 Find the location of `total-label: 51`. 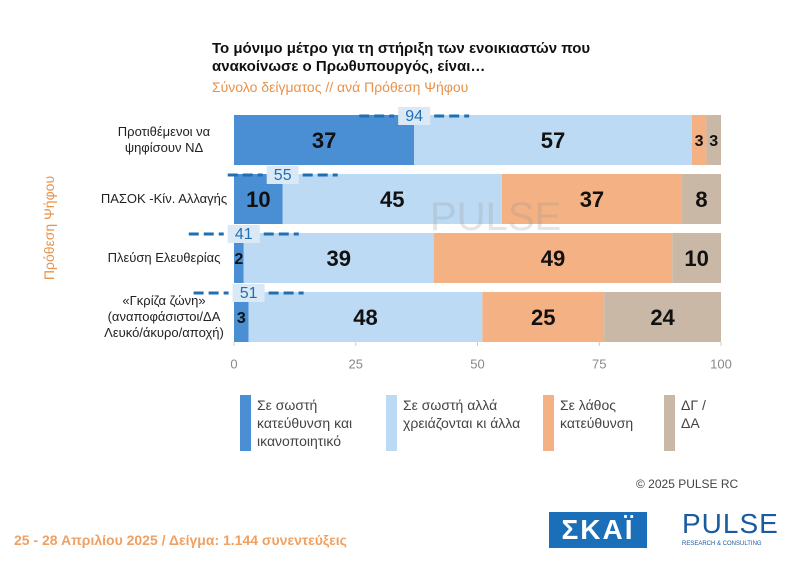

total-label: 51 is located at coordinates (249, 293).